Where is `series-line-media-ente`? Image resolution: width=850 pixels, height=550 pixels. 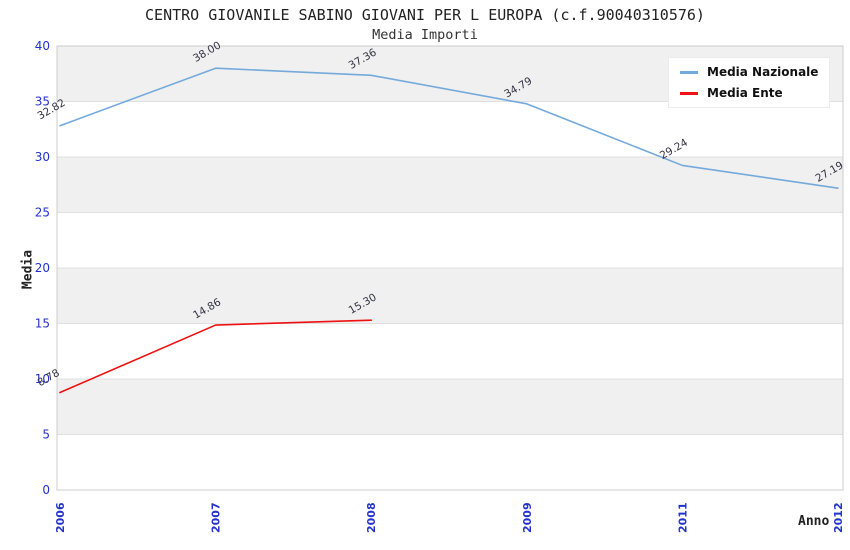 series-line-media-ente is located at coordinates (216, 356).